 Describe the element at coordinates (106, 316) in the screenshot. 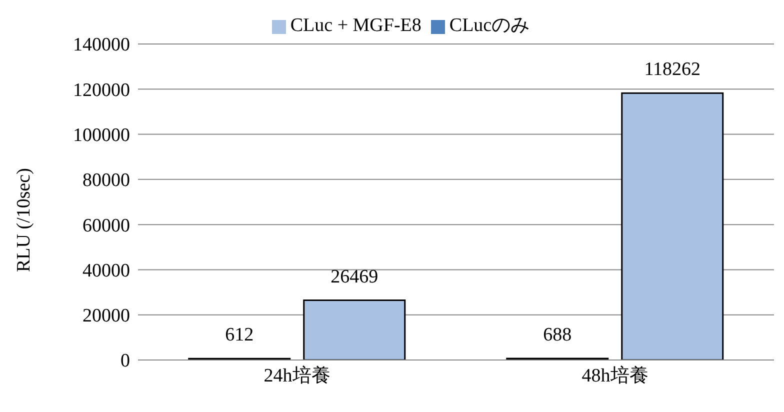

I see `y-tick-label: 20000` at that location.